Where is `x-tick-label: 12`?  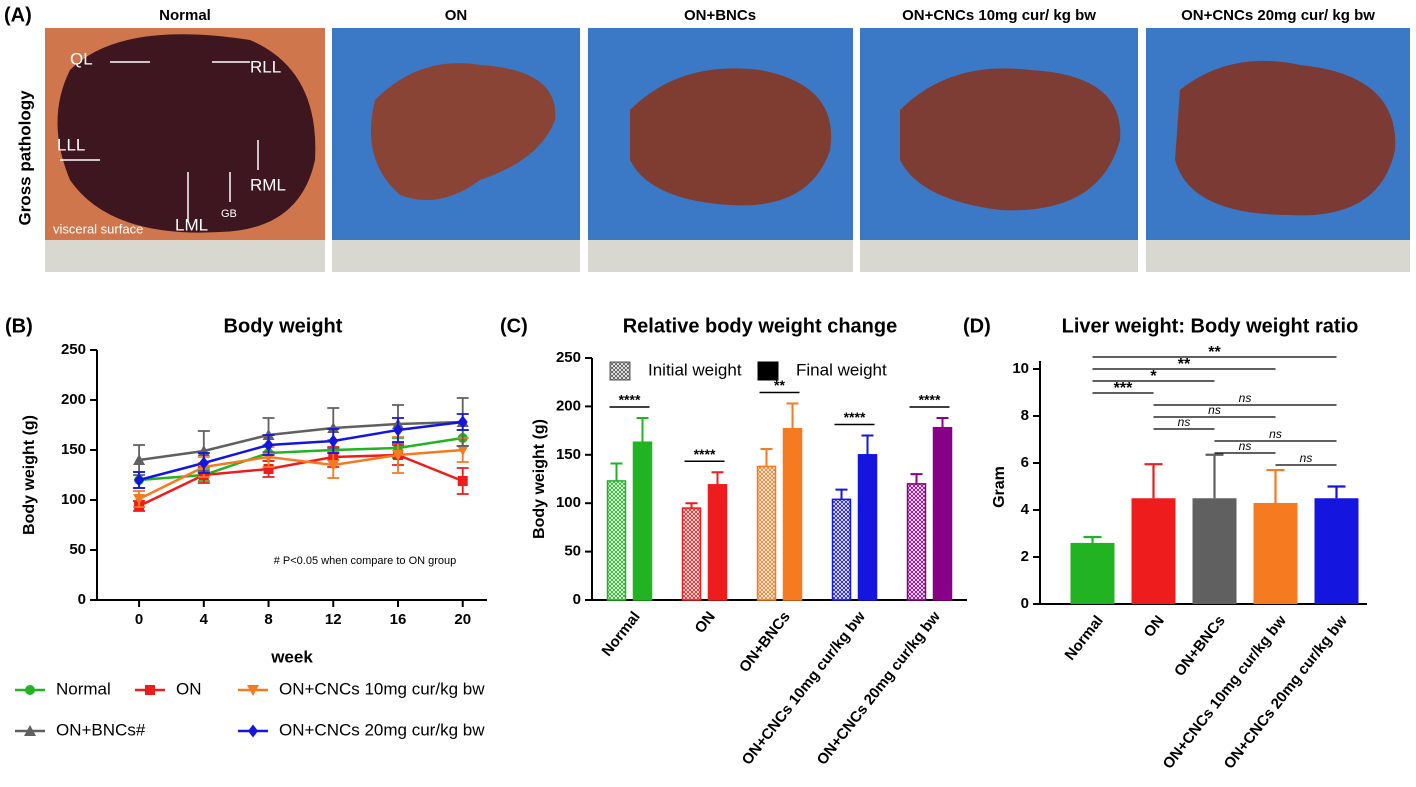 x-tick-label: 12 is located at coordinates (333, 619).